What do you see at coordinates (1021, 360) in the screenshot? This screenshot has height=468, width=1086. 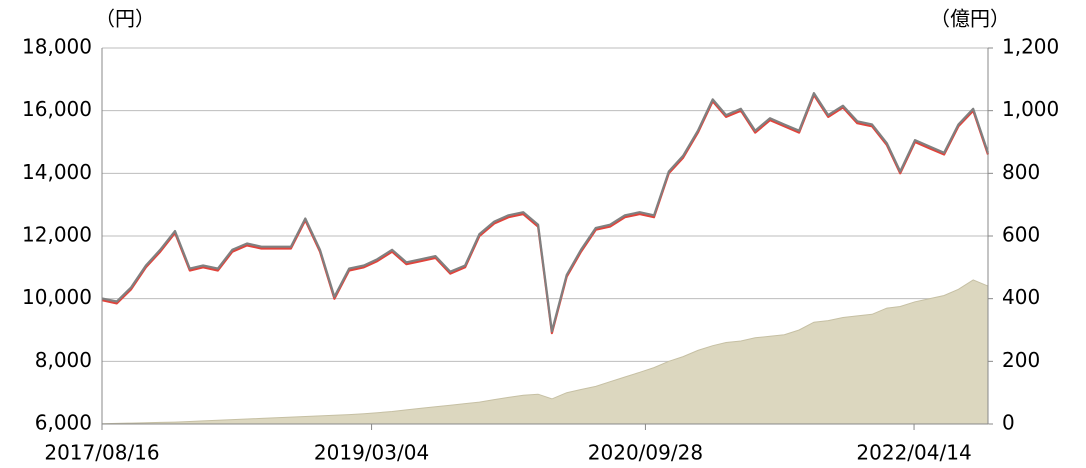 I see `y2-tick-label: 200` at bounding box center [1021, 360].